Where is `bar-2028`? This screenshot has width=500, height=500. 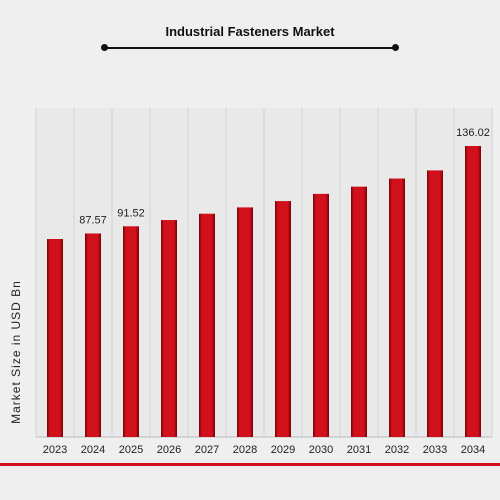
bar-2028 is located at coordinates (245, 322).